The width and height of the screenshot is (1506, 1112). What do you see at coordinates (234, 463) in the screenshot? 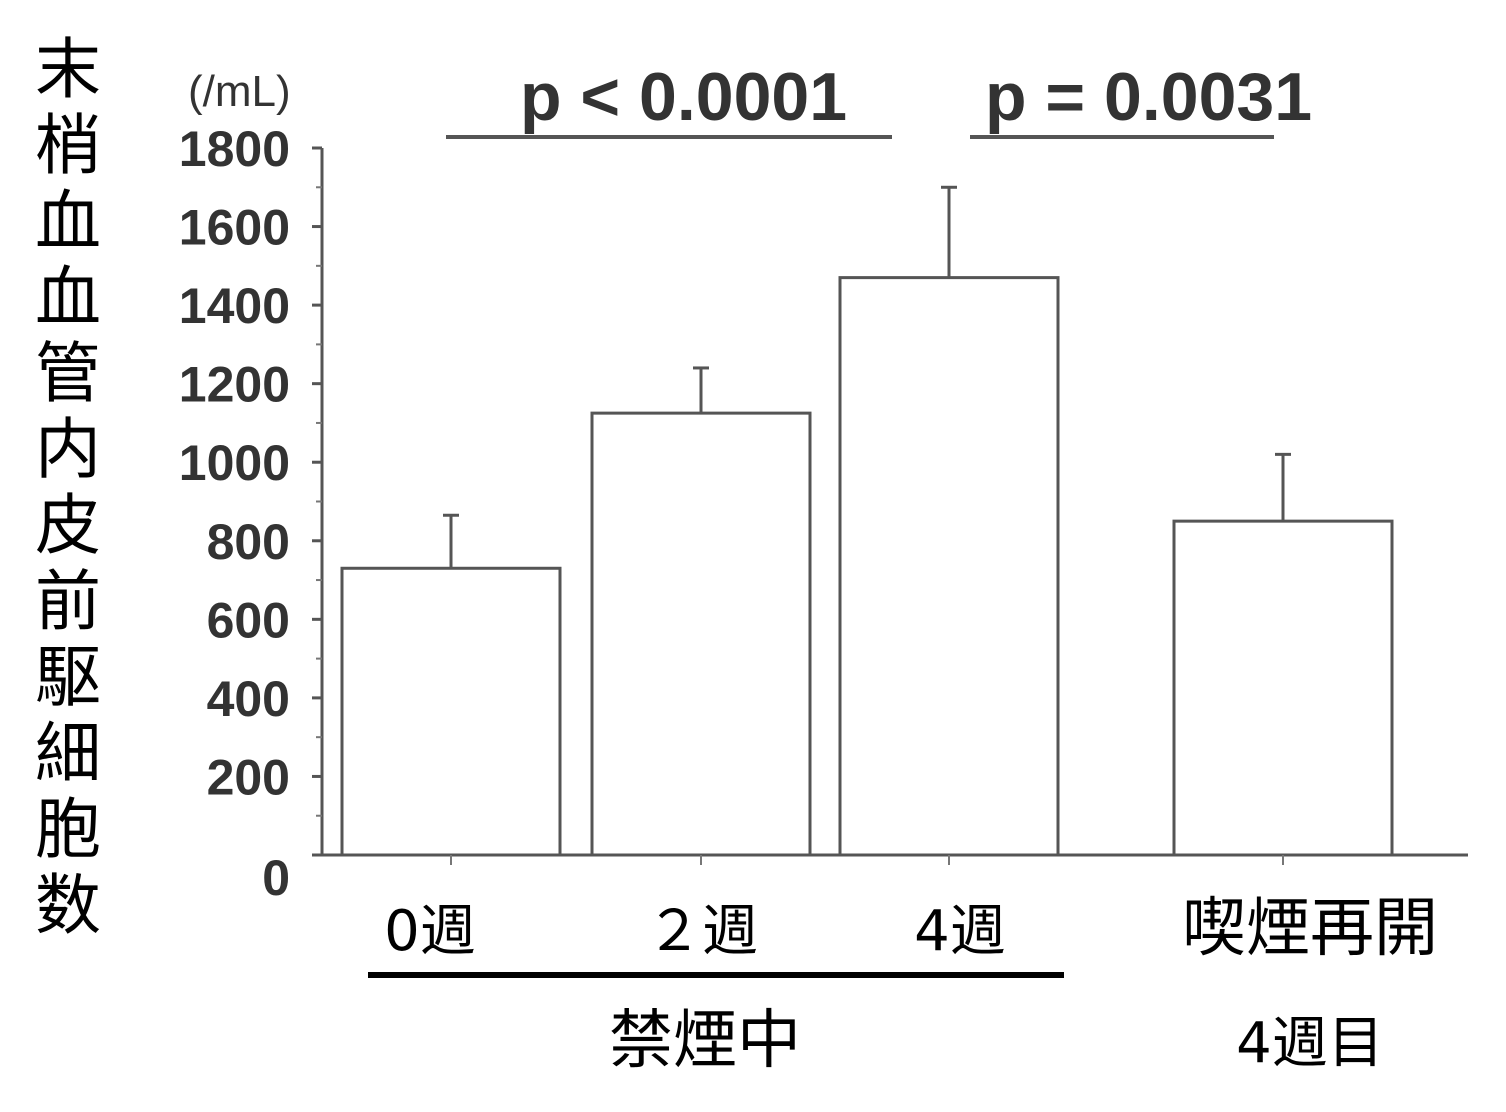
I see `y-tick-label: 1000` at bounding box center [234, 463].